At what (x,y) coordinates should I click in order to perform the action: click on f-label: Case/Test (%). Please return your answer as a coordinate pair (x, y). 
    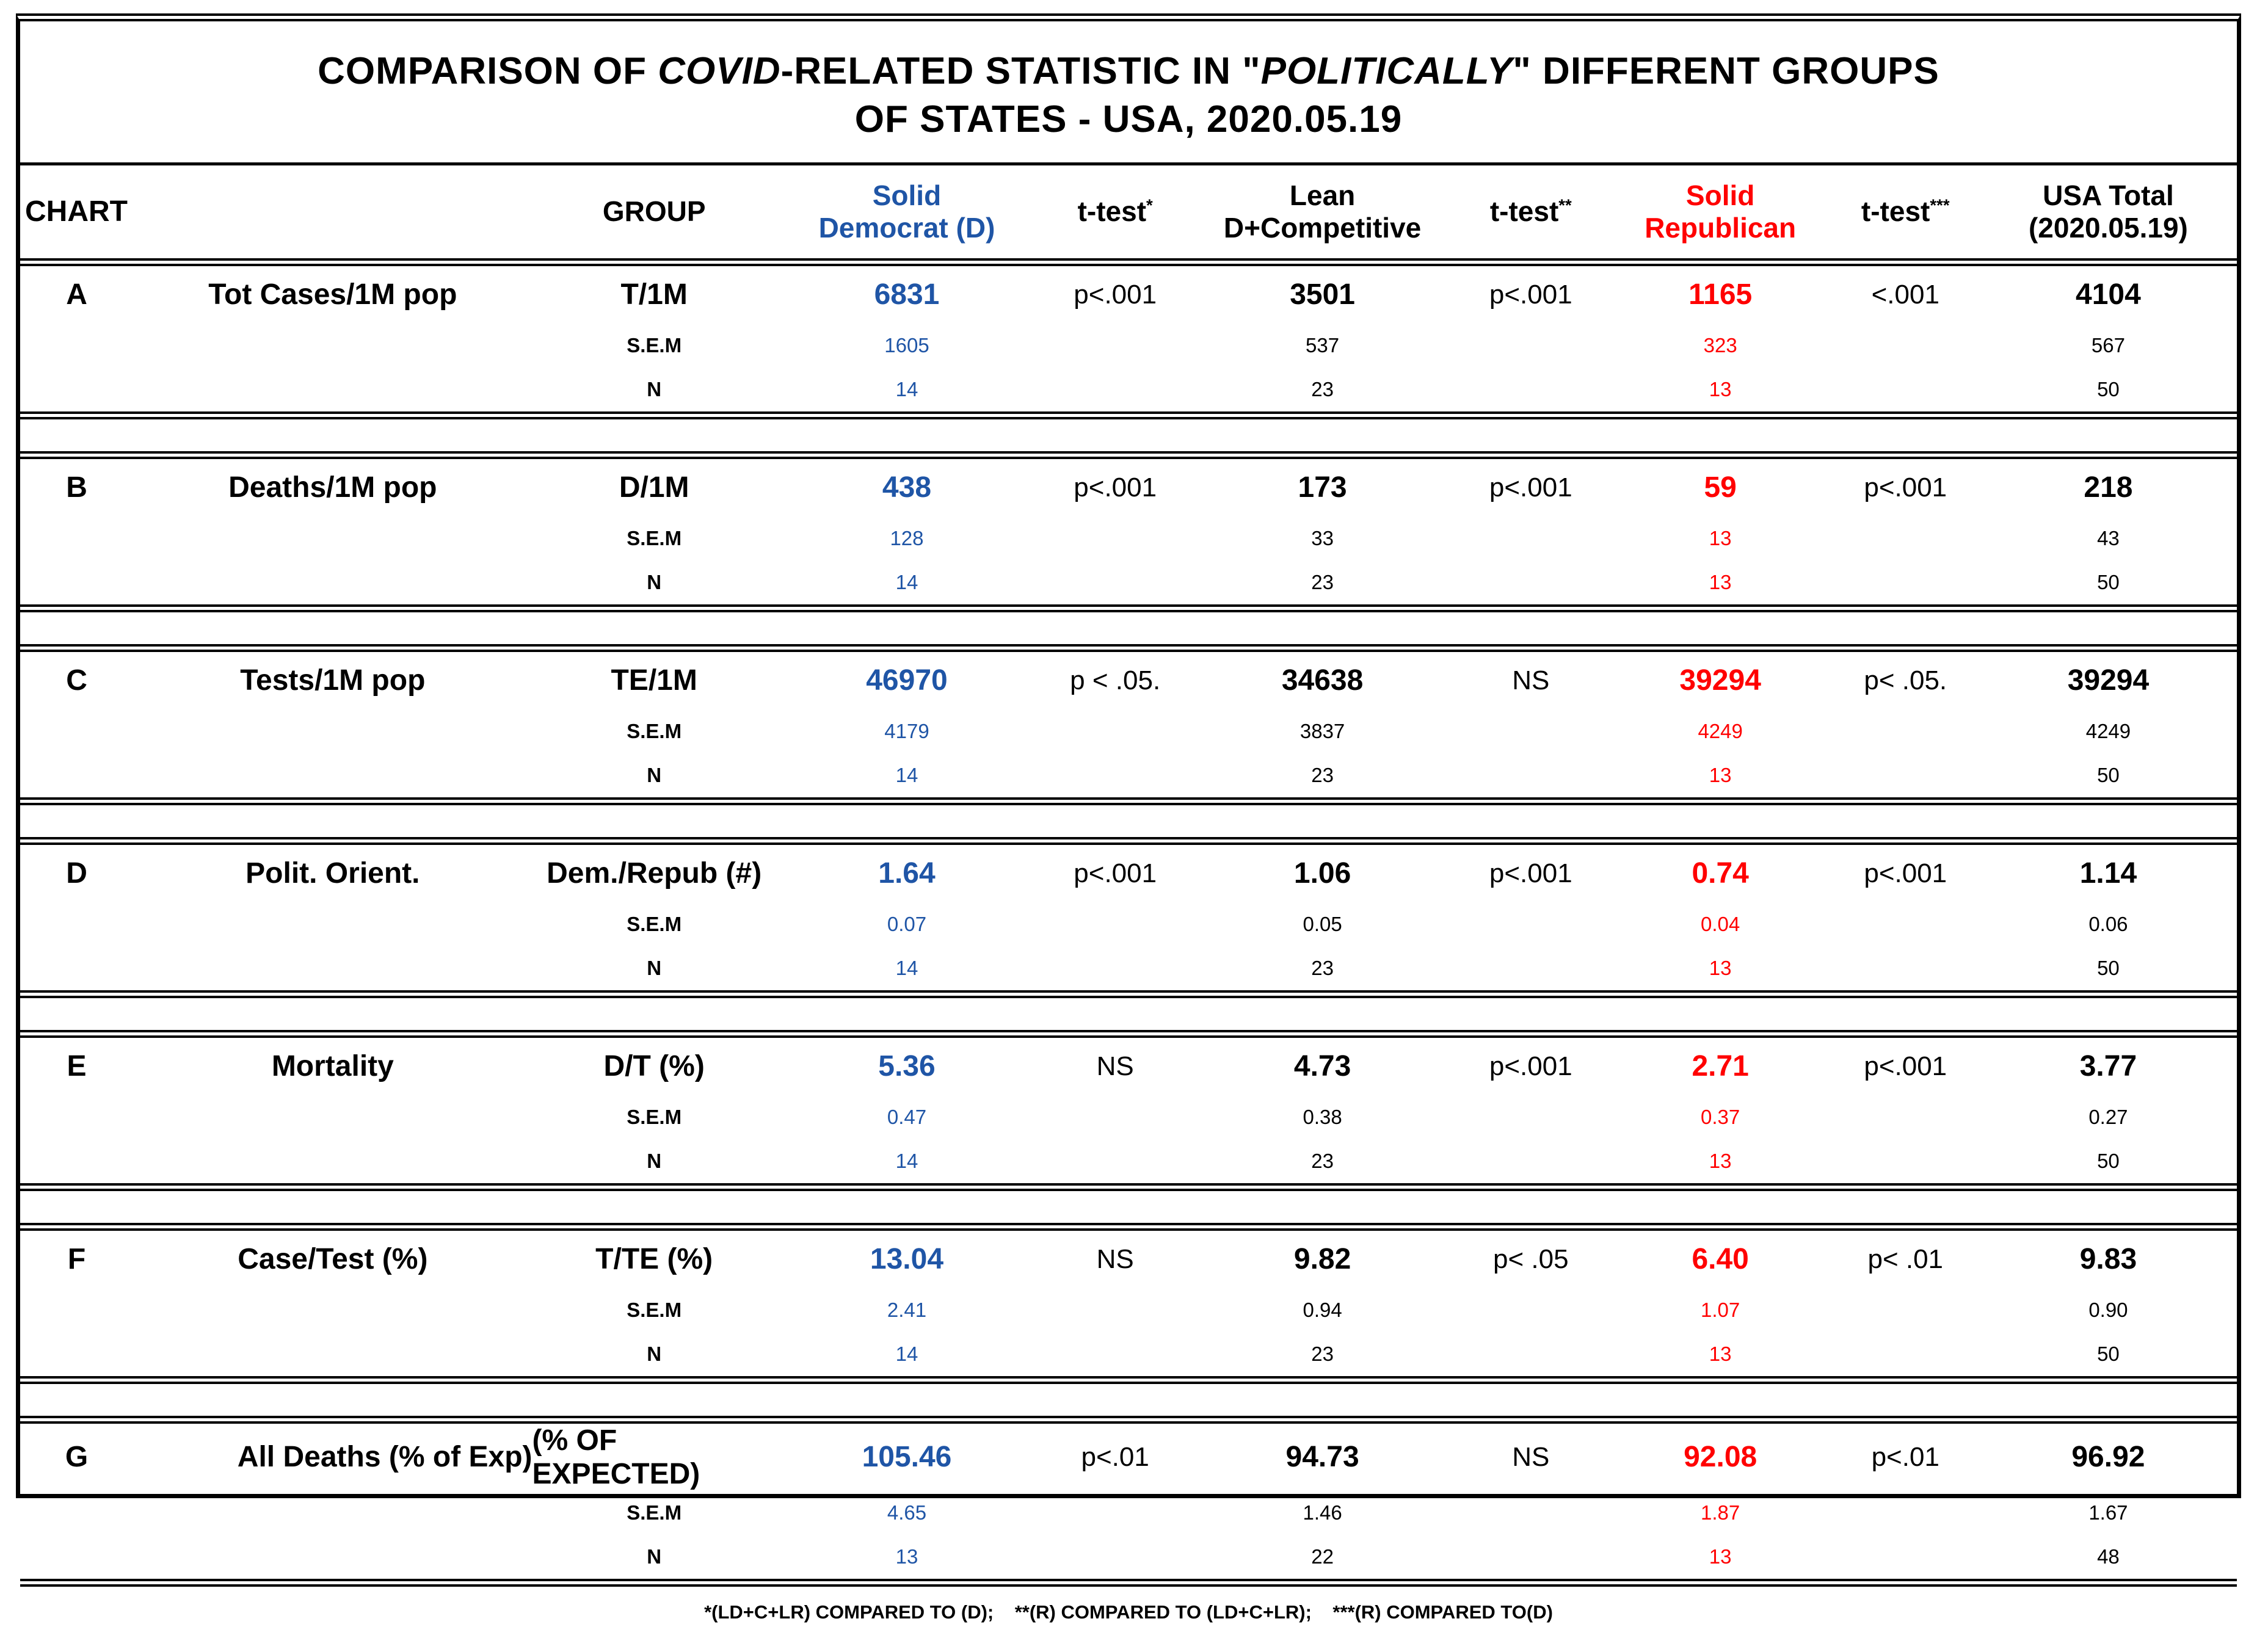
    Looking at the image, I should click on (333, 1255).